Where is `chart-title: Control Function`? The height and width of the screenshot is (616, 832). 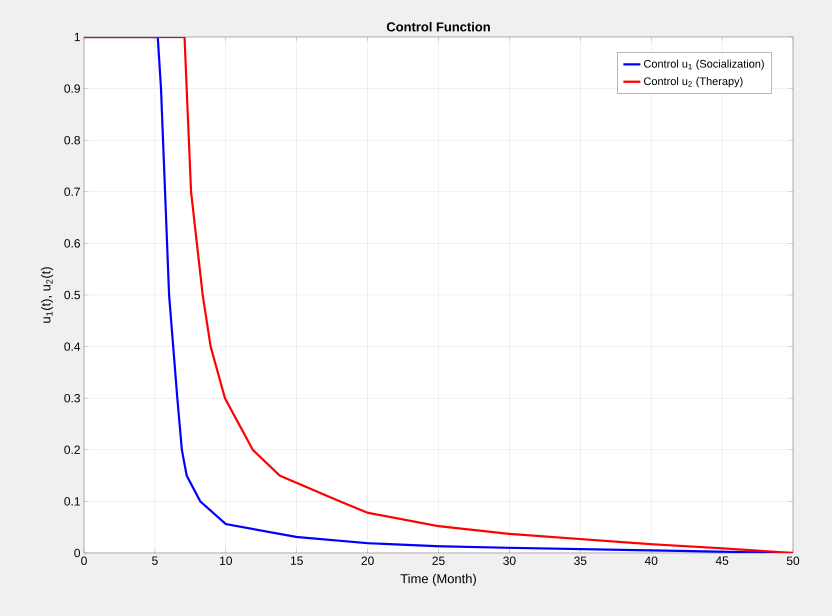 chart-title: Control Function is located at coordinates (438, 27).